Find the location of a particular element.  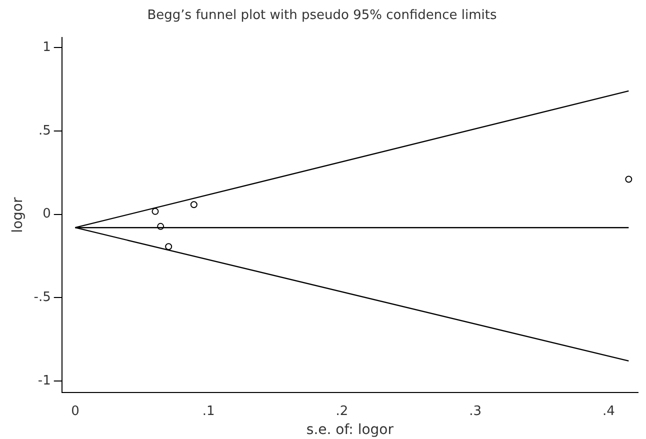

x-tick-label: .3 is located at coordinates (475, 411).